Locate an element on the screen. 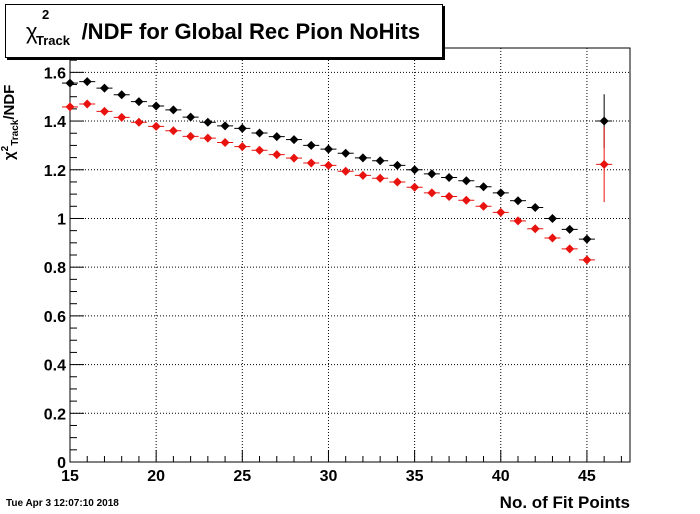 The height and width of the screenshot is (514, 700). x-tick-label: 15 is located at coordinates (70, 476).